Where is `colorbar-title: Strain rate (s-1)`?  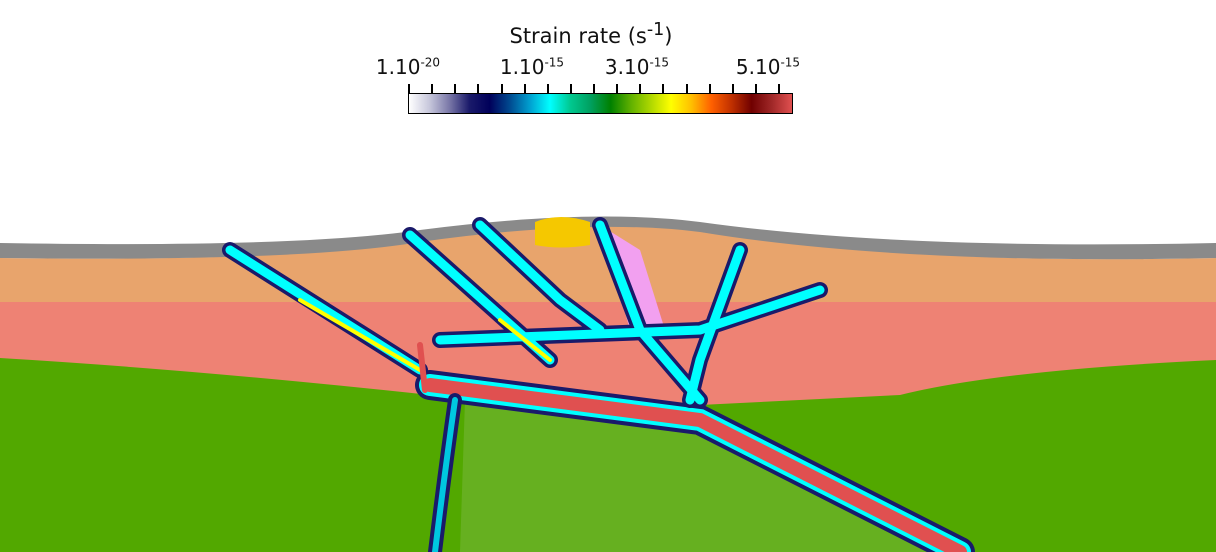
colorbar-title: Strain rate (s-1) is located at coordinates (591, 34).